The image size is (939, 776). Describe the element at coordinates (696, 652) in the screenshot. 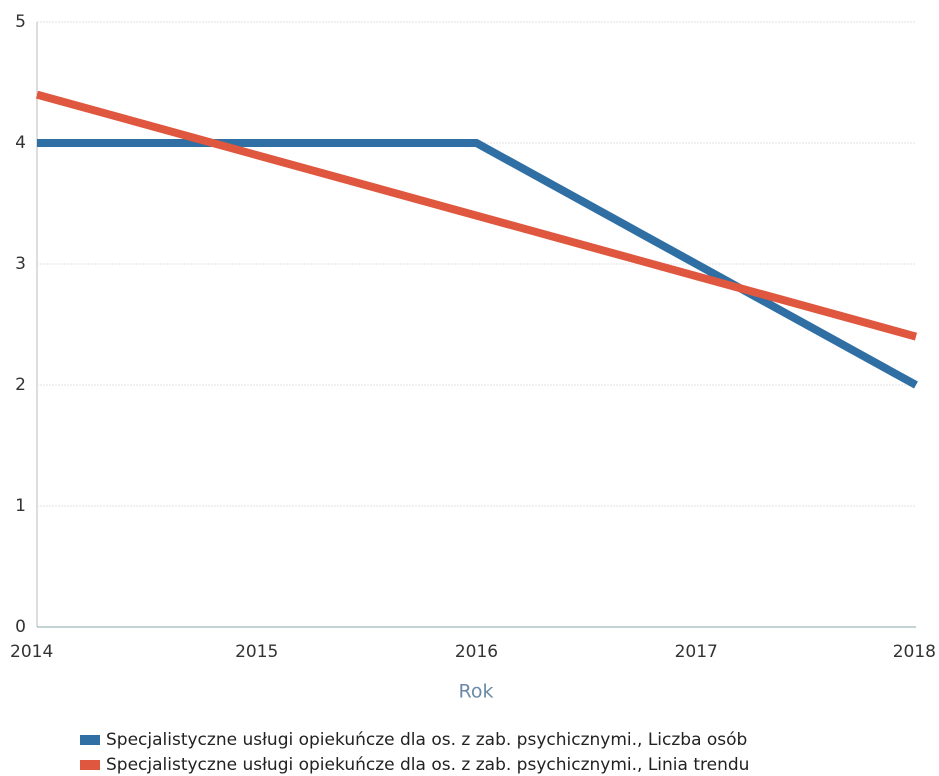

I see `x-tick-label: 2017` at that location.